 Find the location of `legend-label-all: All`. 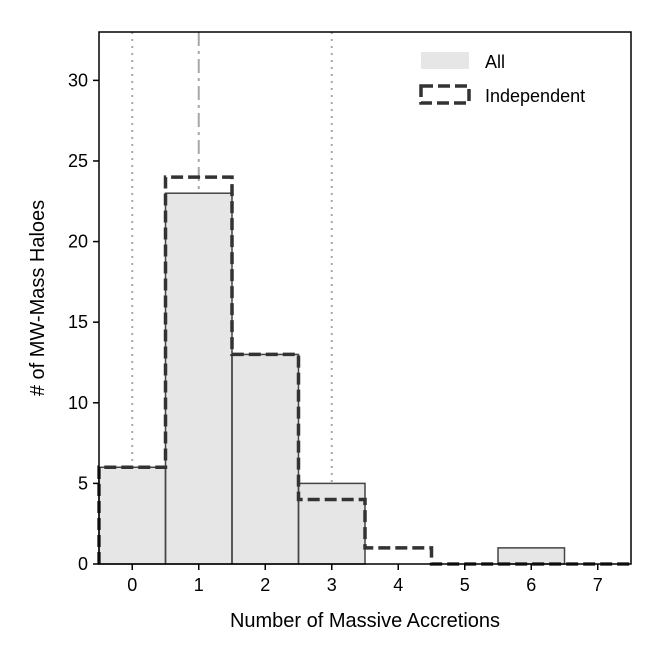

legend-label-all: All is located at coordinates (495, 62).